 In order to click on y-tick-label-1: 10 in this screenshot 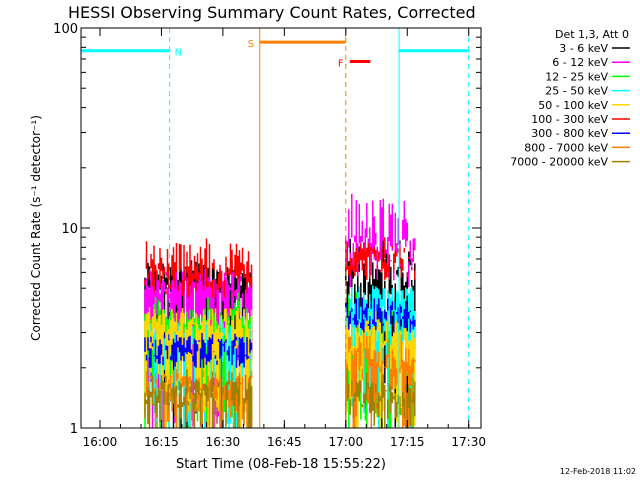, I will do `click(69, 229)`.